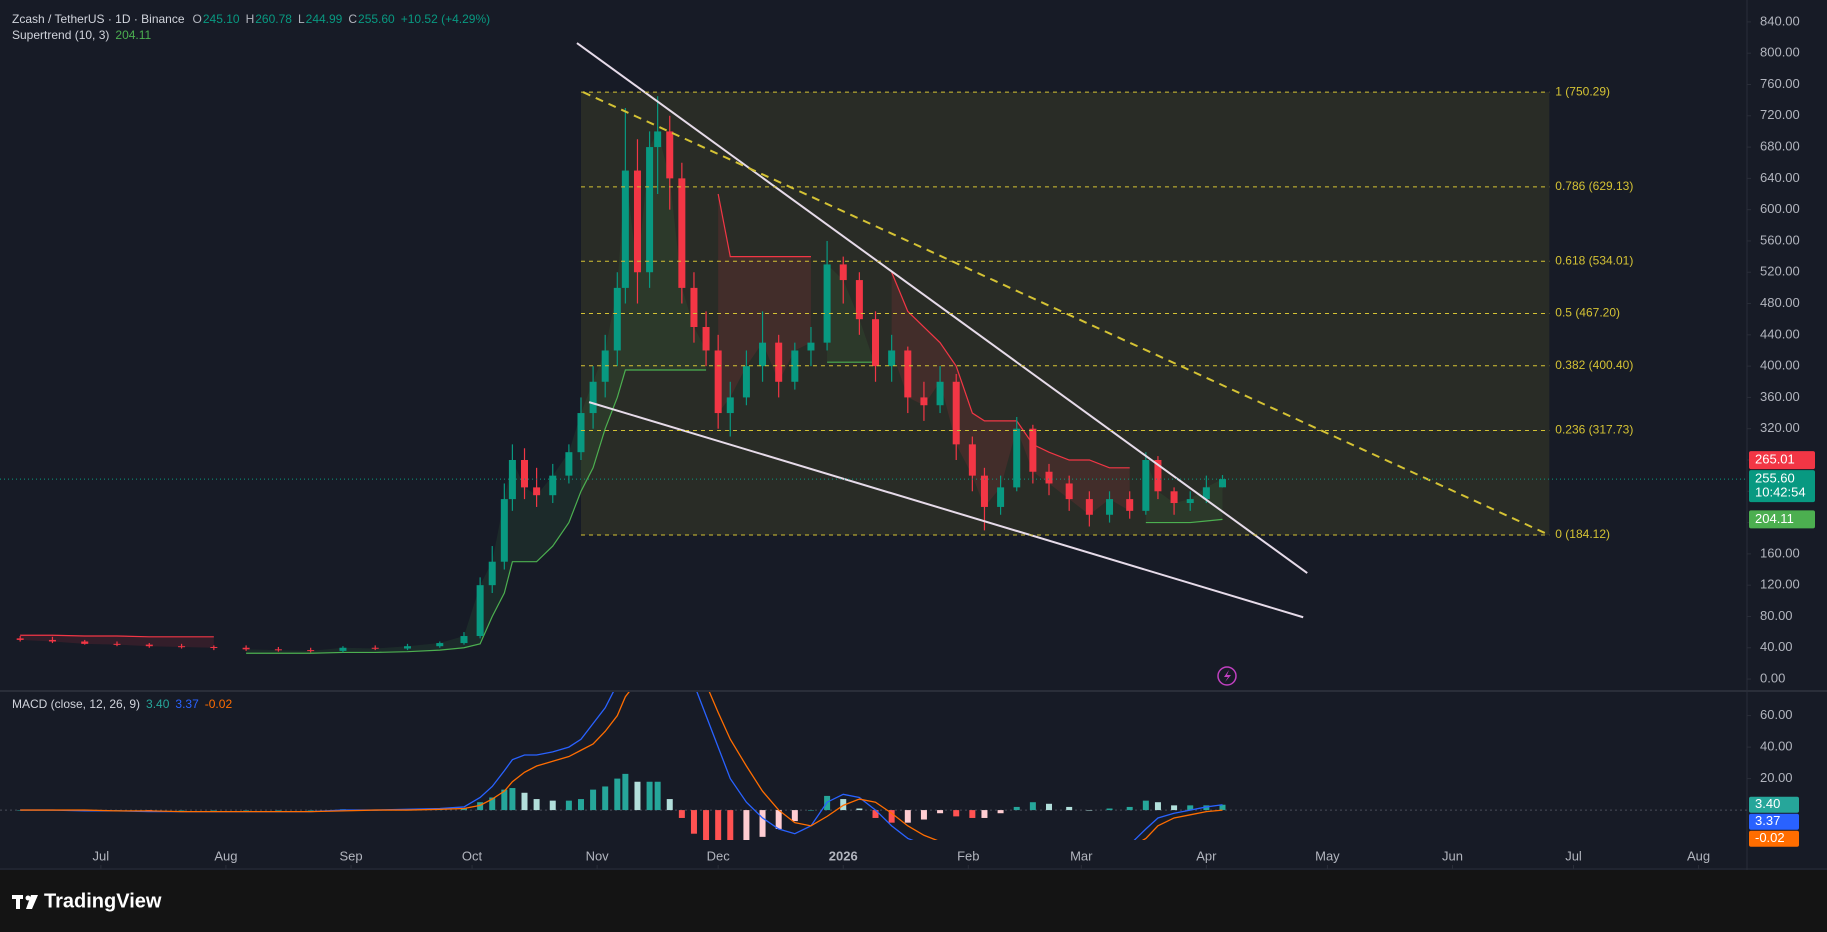 The width and height of the screenshot is (1827, 932). What do you see at coordinates (1776, 646) in the screenshot?
I see `y-tick-label: 40.00` at bounding box center [1776, 646].